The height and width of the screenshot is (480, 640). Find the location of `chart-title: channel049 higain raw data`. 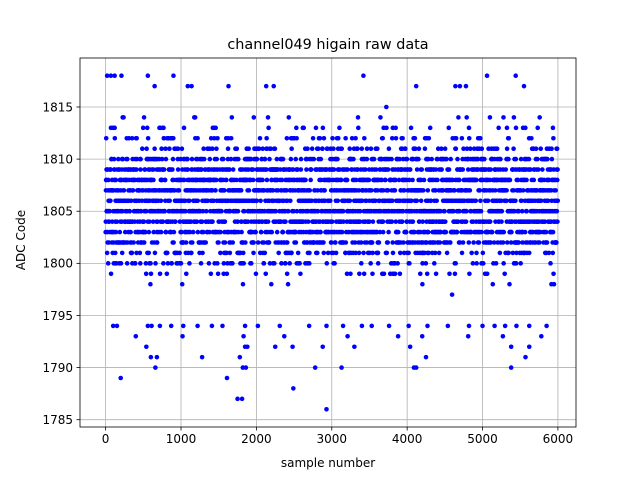

chart-title: channel049 higain raw data is located at coordinates (327, 45).